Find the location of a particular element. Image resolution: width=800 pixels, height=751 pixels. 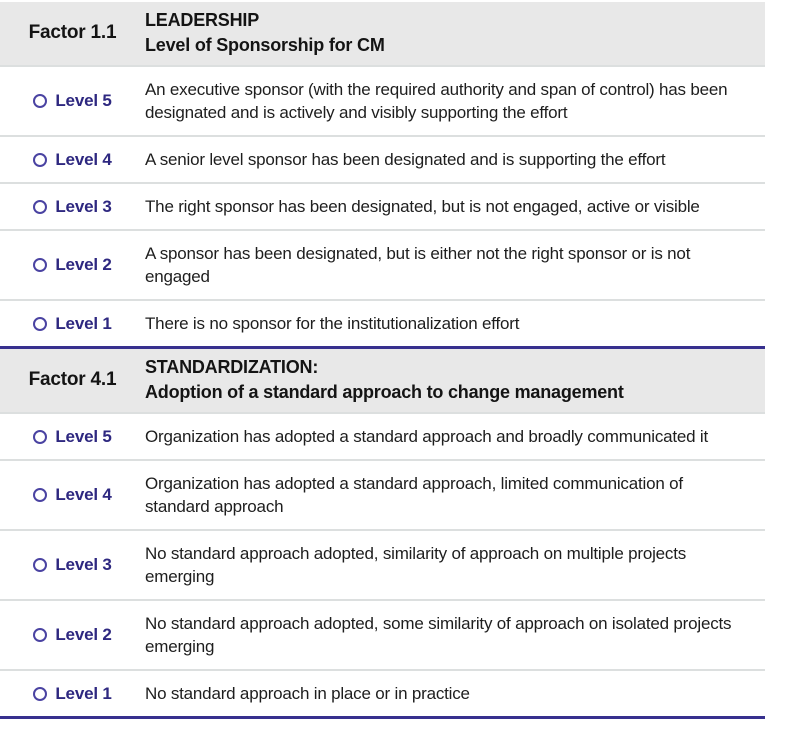

factor-1-1-level-1-option: Level 1 is located at coordinates (72, 323).